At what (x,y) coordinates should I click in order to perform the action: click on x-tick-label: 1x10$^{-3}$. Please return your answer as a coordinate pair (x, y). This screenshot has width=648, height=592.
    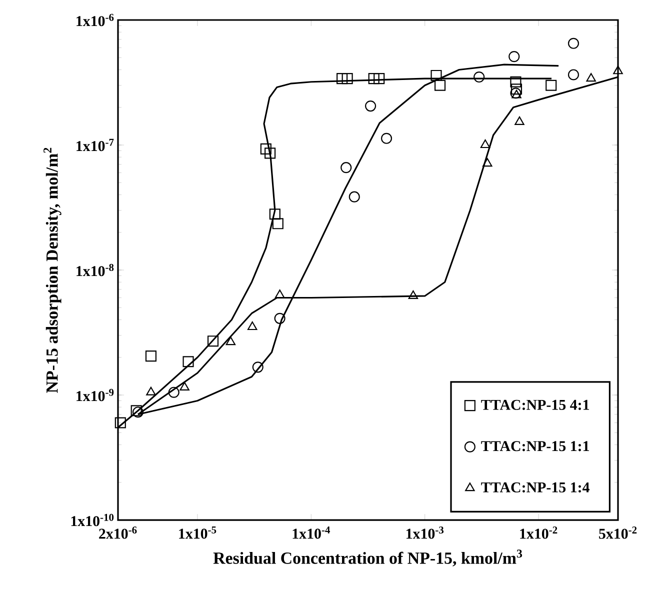
    Looking at the image, I should click on (425, 532).